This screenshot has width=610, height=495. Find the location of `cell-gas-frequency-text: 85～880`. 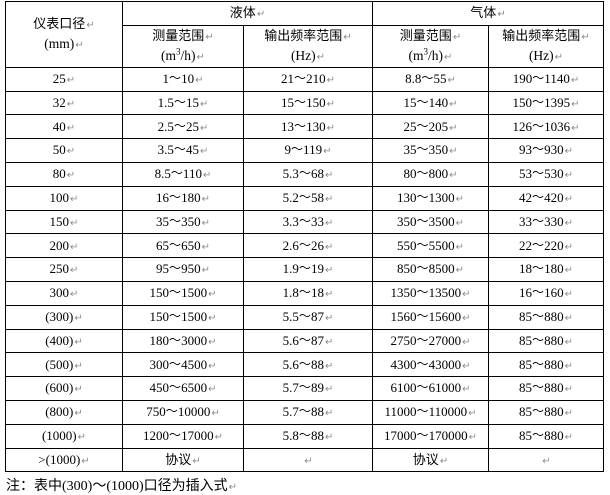

cell-gas-frequency-text: 85～880 is located at coordinates (541, 340).